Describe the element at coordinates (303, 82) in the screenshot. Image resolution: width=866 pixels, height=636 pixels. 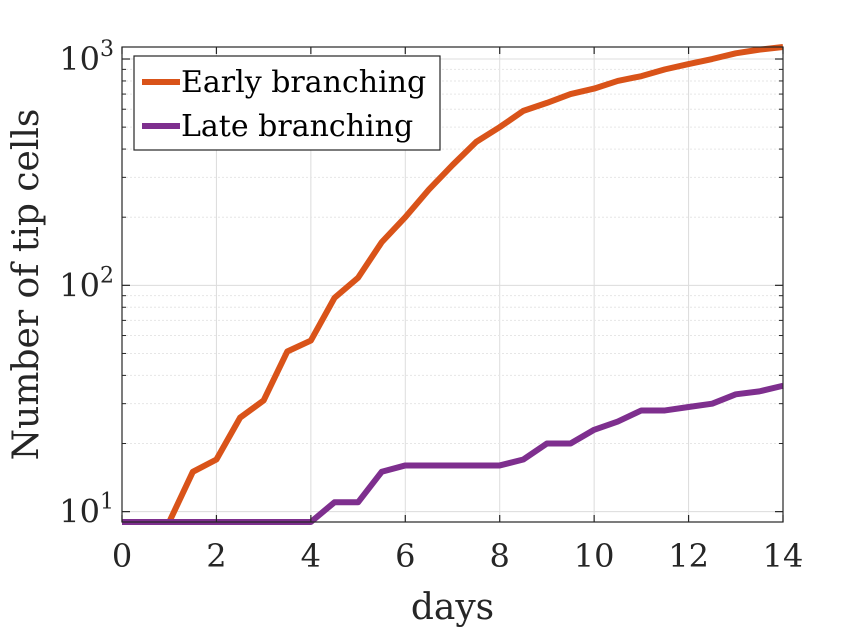
I see `legend-label: Early branching` at that location.